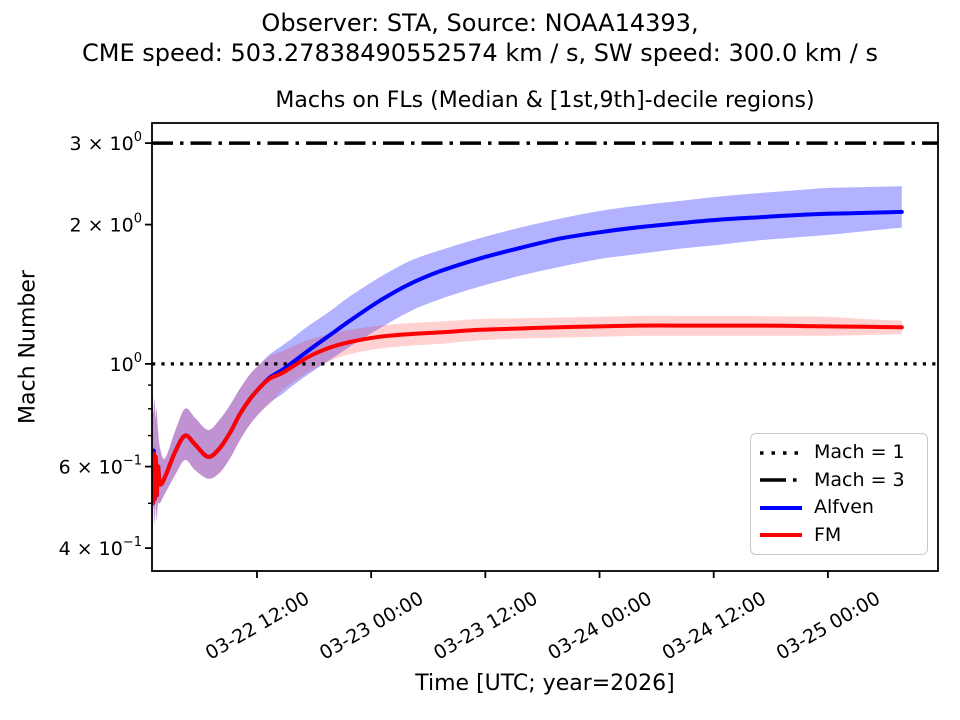 This screenshot has width=960, height=720. What do you see at coordinates (371, 625) in the screenshot?
I see `x-tick-label: 03-23 00:00` at bounding box center [371, 625].